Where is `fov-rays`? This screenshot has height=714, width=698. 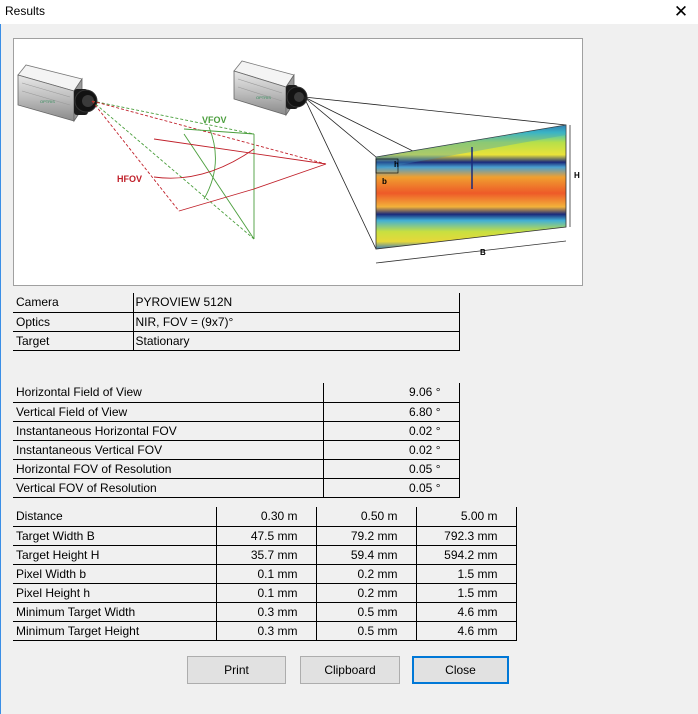 fov-rays is located at coordinates (209, 170).